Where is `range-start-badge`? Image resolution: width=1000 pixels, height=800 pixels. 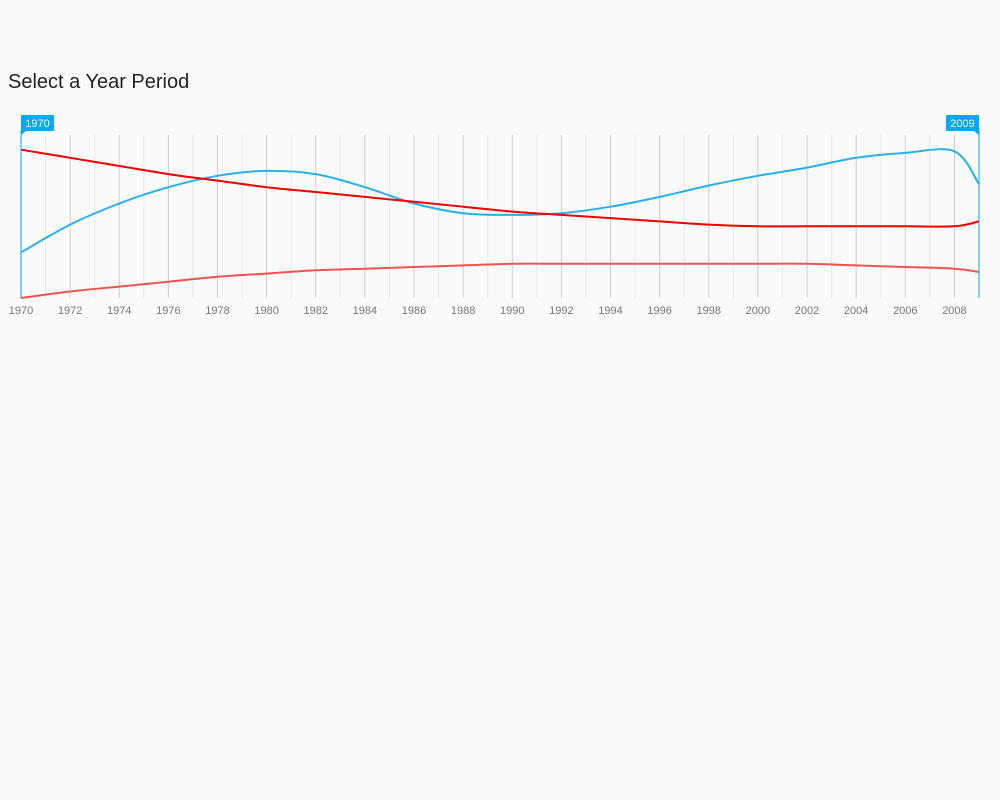
range-start-badge is located at coordinates (37, 123).